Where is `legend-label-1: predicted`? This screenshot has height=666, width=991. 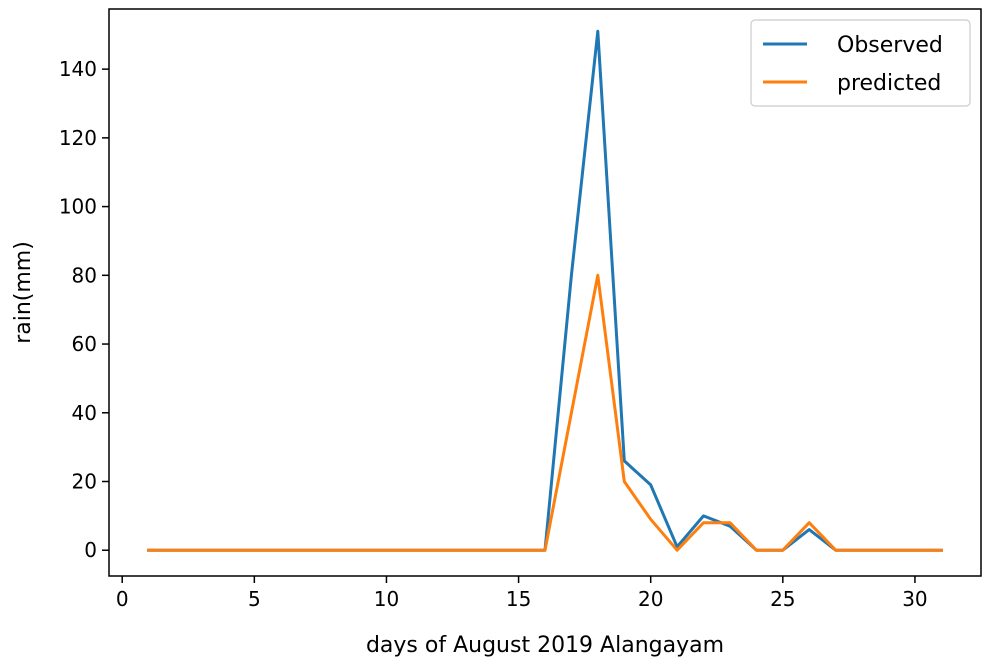
legend-label-1: predicted is located at coordinates (889, 83).